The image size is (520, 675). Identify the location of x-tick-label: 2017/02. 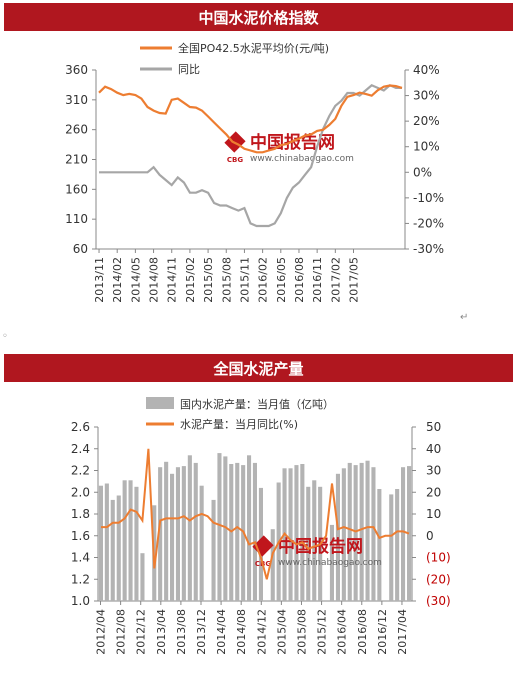
(335, 280).